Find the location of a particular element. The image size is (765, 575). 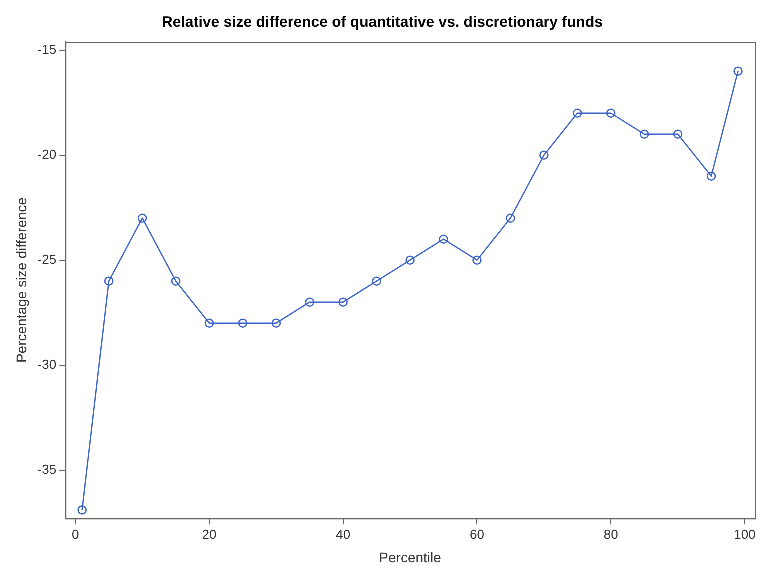

x-tick-label: 60 is located at coordinates (477, 534).